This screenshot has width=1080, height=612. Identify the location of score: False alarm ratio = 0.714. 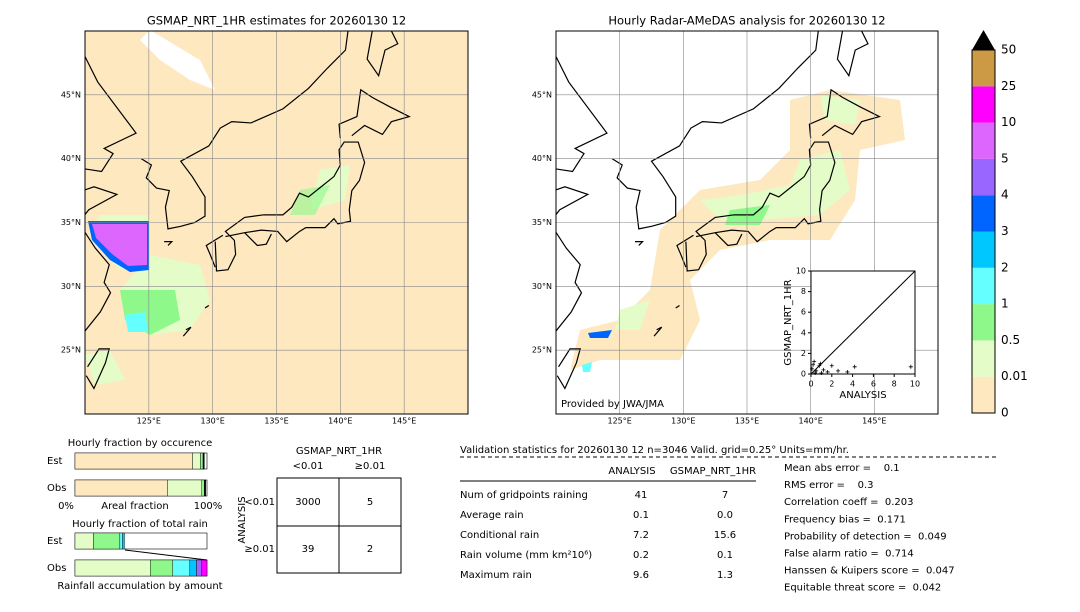
(849, 554).